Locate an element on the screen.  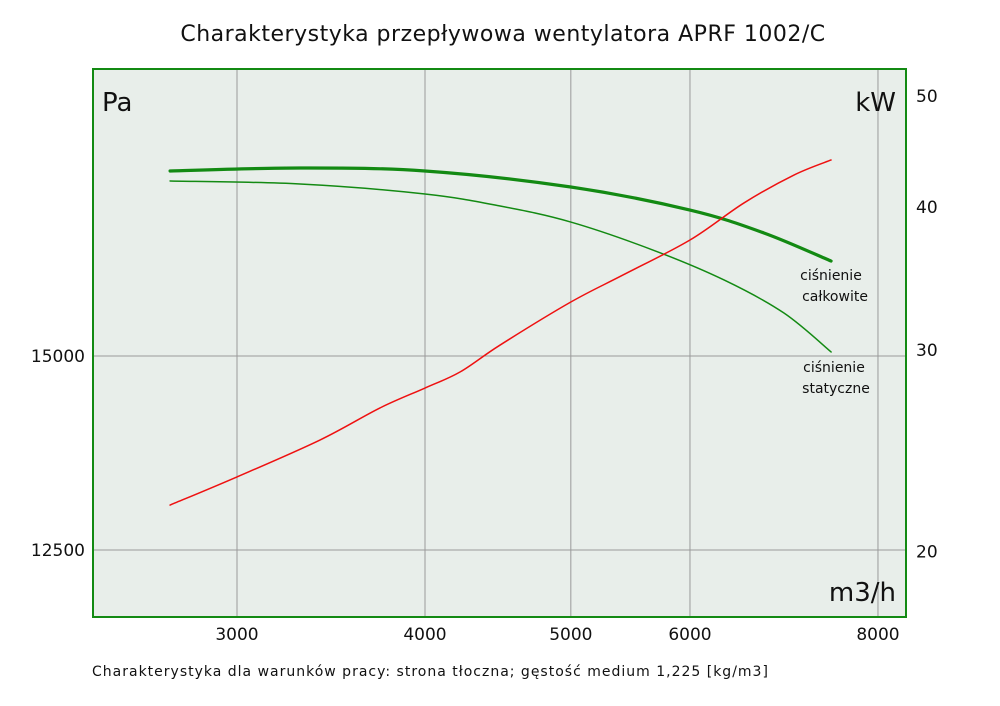
label-static-pressure: ciśnienie statyczne is located at coordinates (836, 378).